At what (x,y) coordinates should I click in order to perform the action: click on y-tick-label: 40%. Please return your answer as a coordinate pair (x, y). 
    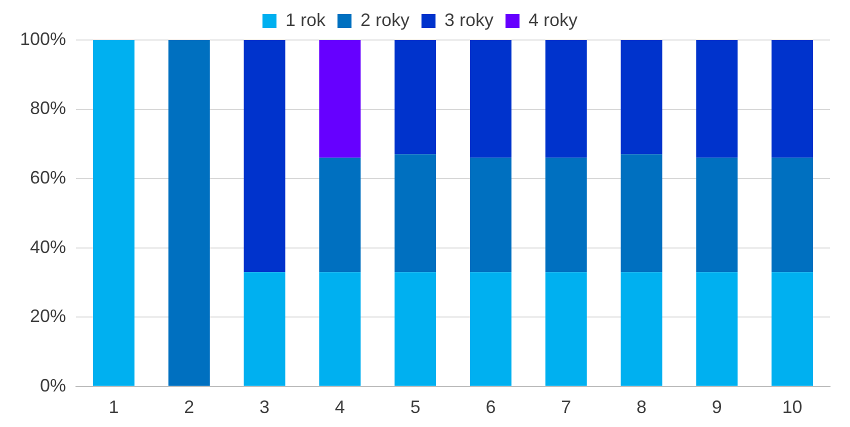
    Looking at the image, I should click on (48, 246).